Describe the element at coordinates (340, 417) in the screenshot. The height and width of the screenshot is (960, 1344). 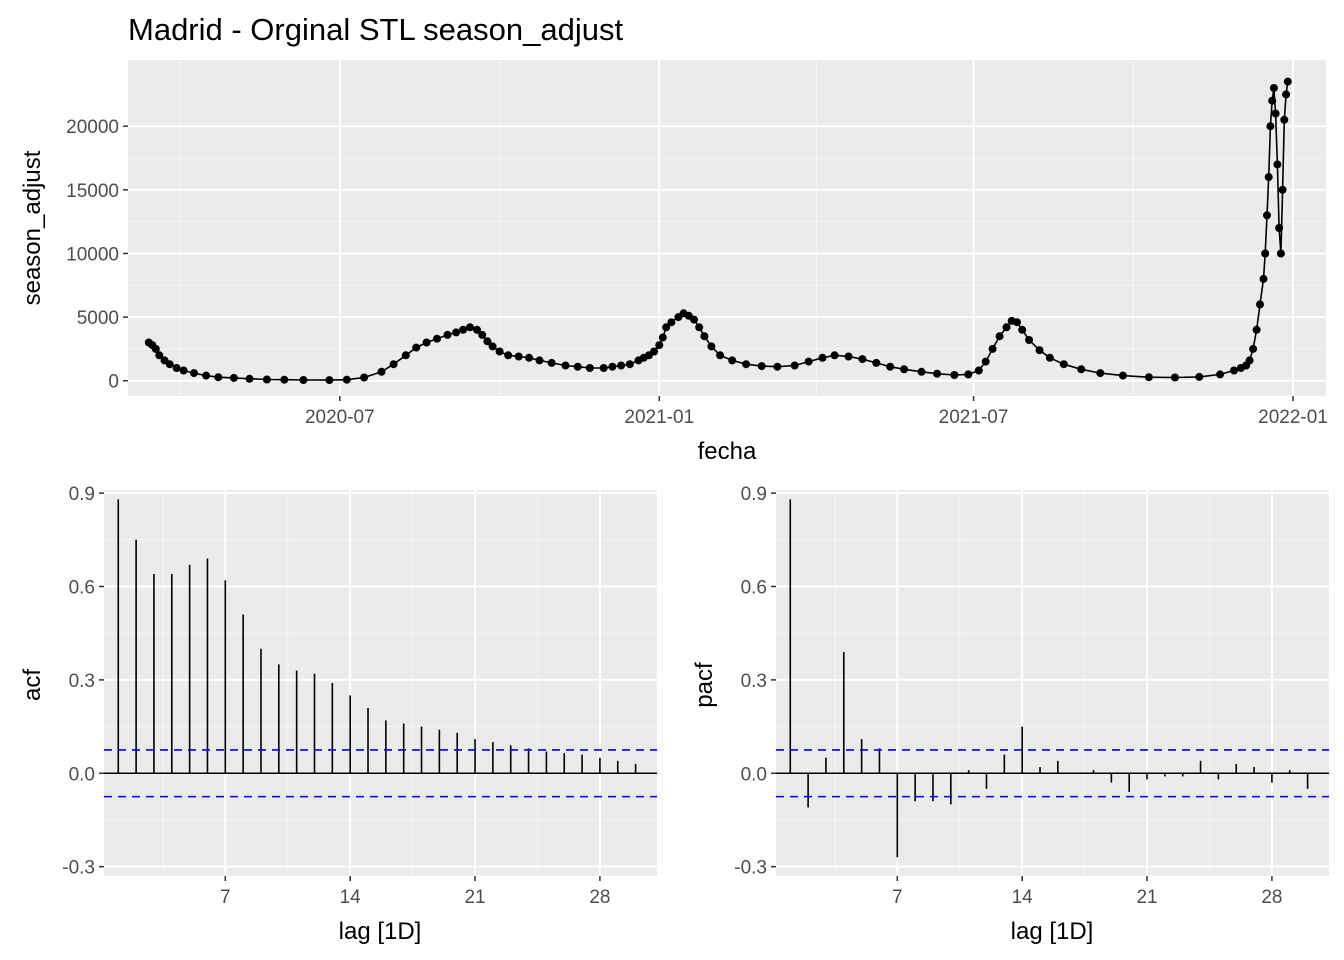
I see `x-tick-label: 2020-07` at that location.